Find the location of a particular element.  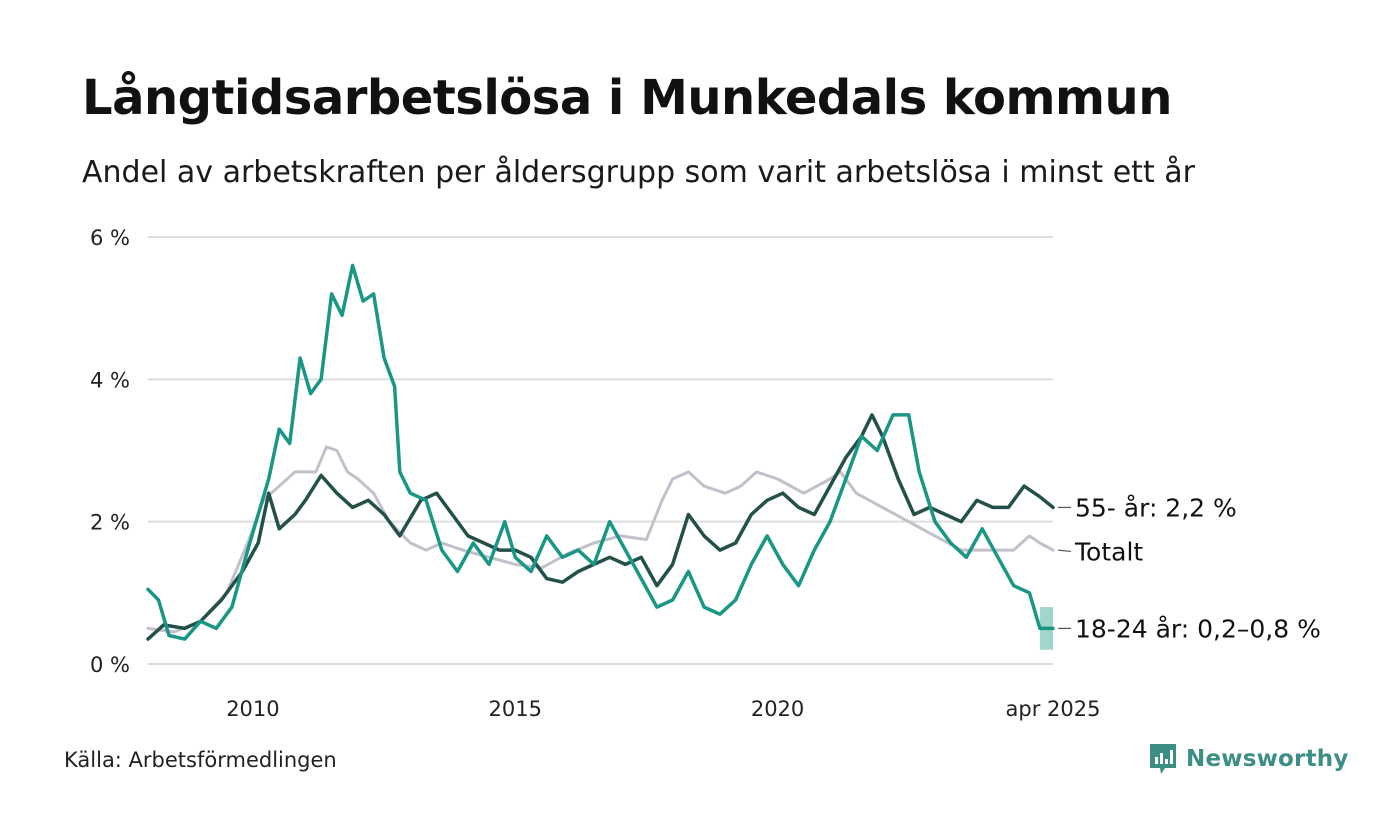

y-tick-label: 2 % is located at coordinates (110, 523).